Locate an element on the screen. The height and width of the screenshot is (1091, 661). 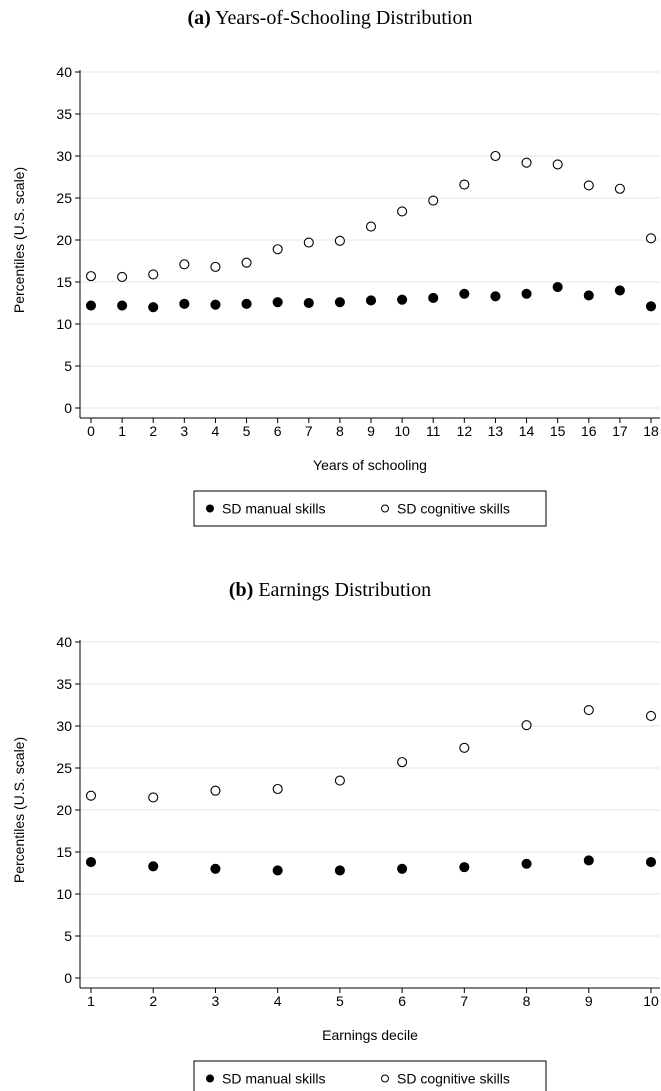
chart-title: (b) Earnings Distribution is located at coordinates (330, 590).